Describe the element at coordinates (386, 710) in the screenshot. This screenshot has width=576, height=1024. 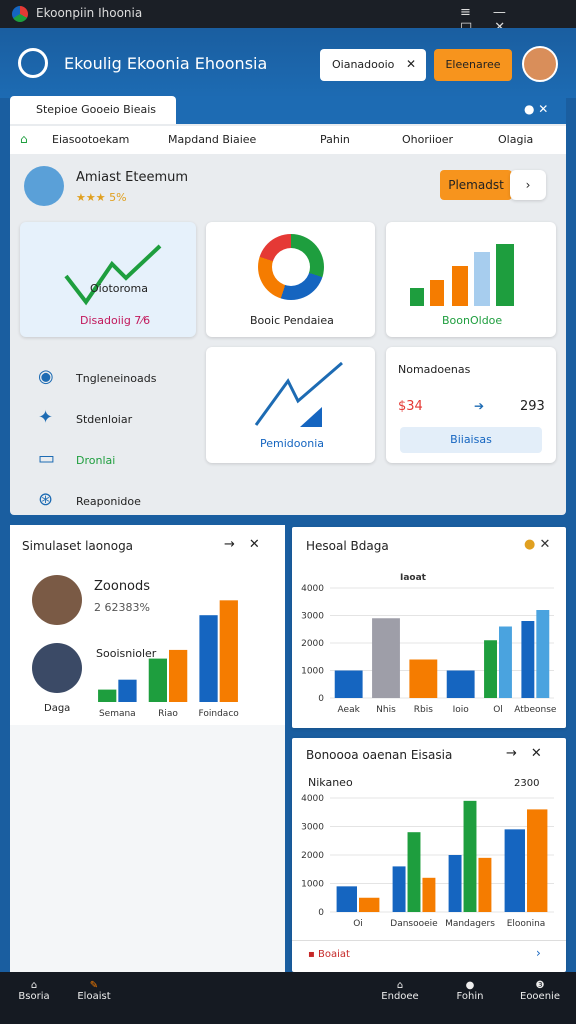
I see `x-tick-label: Nhis` at that location.